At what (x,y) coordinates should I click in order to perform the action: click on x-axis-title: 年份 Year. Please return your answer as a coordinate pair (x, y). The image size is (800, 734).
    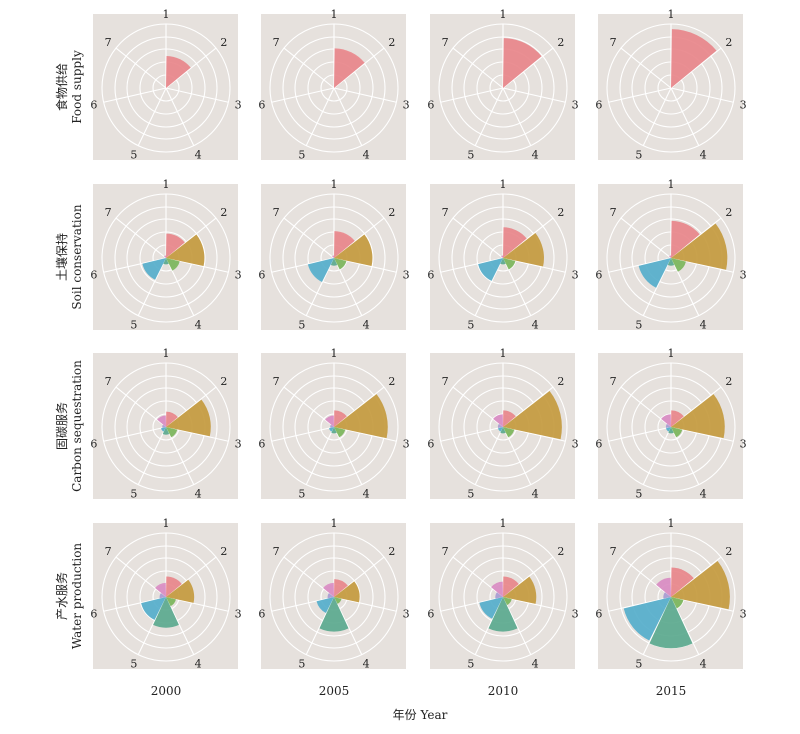
    Looking at the image, I should click on (420, 715).